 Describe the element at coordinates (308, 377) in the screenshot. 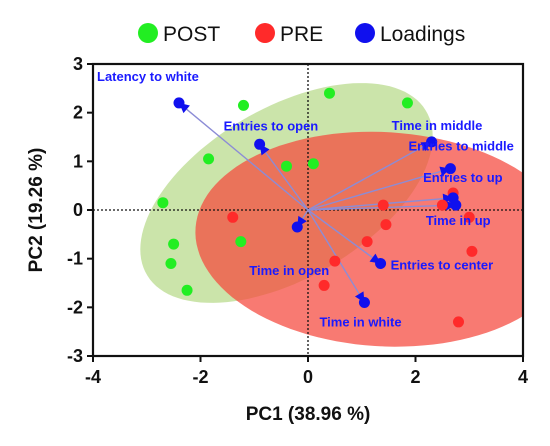

I see `x-tick-label: 0` at that location.